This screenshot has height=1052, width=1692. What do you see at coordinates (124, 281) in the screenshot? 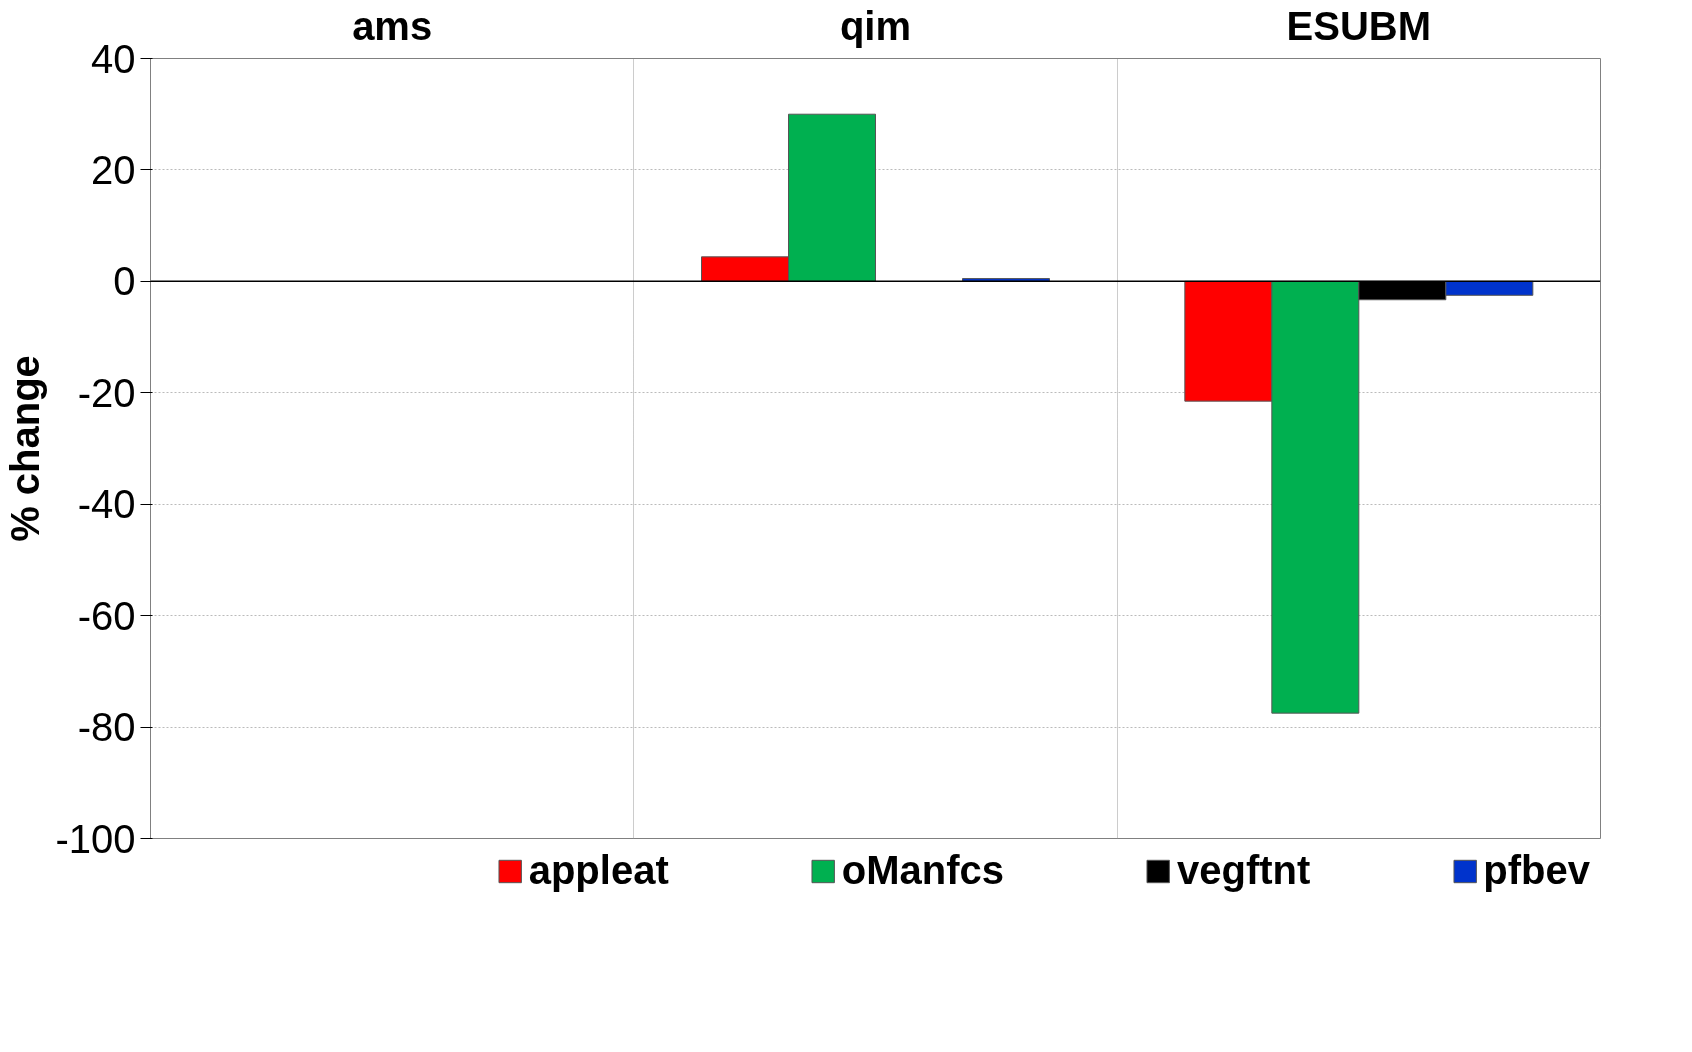
I see `y-tick-label: 0` at bounding box center [124, 281].